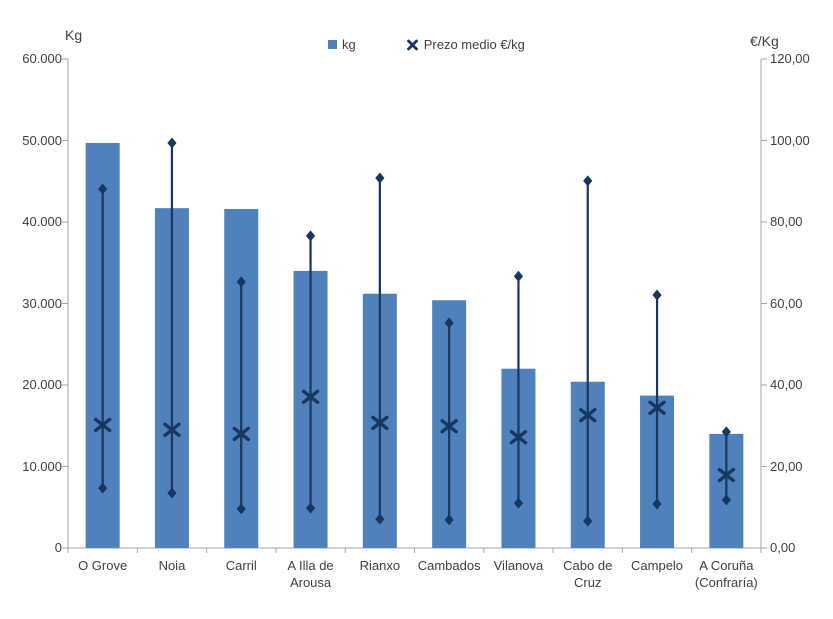 The width and height of the screenshot is (833, 619). What do you see at coordinates (42, 58) in the screenshot?
I see `left-axis-tick-label: 60.000` at bounding box center [42, 58].